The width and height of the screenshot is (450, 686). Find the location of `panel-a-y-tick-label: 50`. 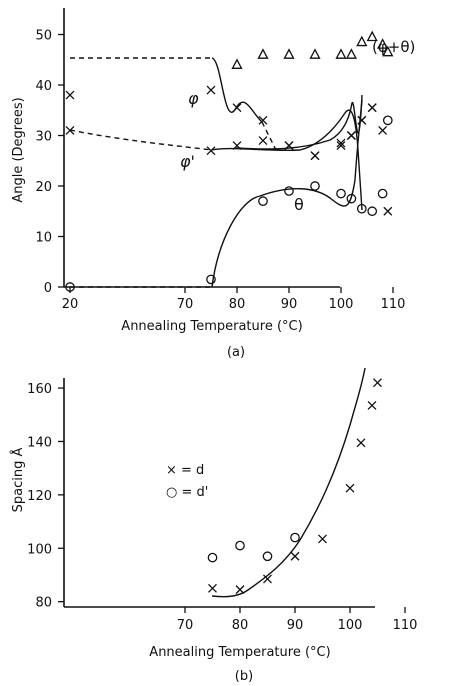

panel-a-y-tick-label: 50 is located at coordinates (43, 36).